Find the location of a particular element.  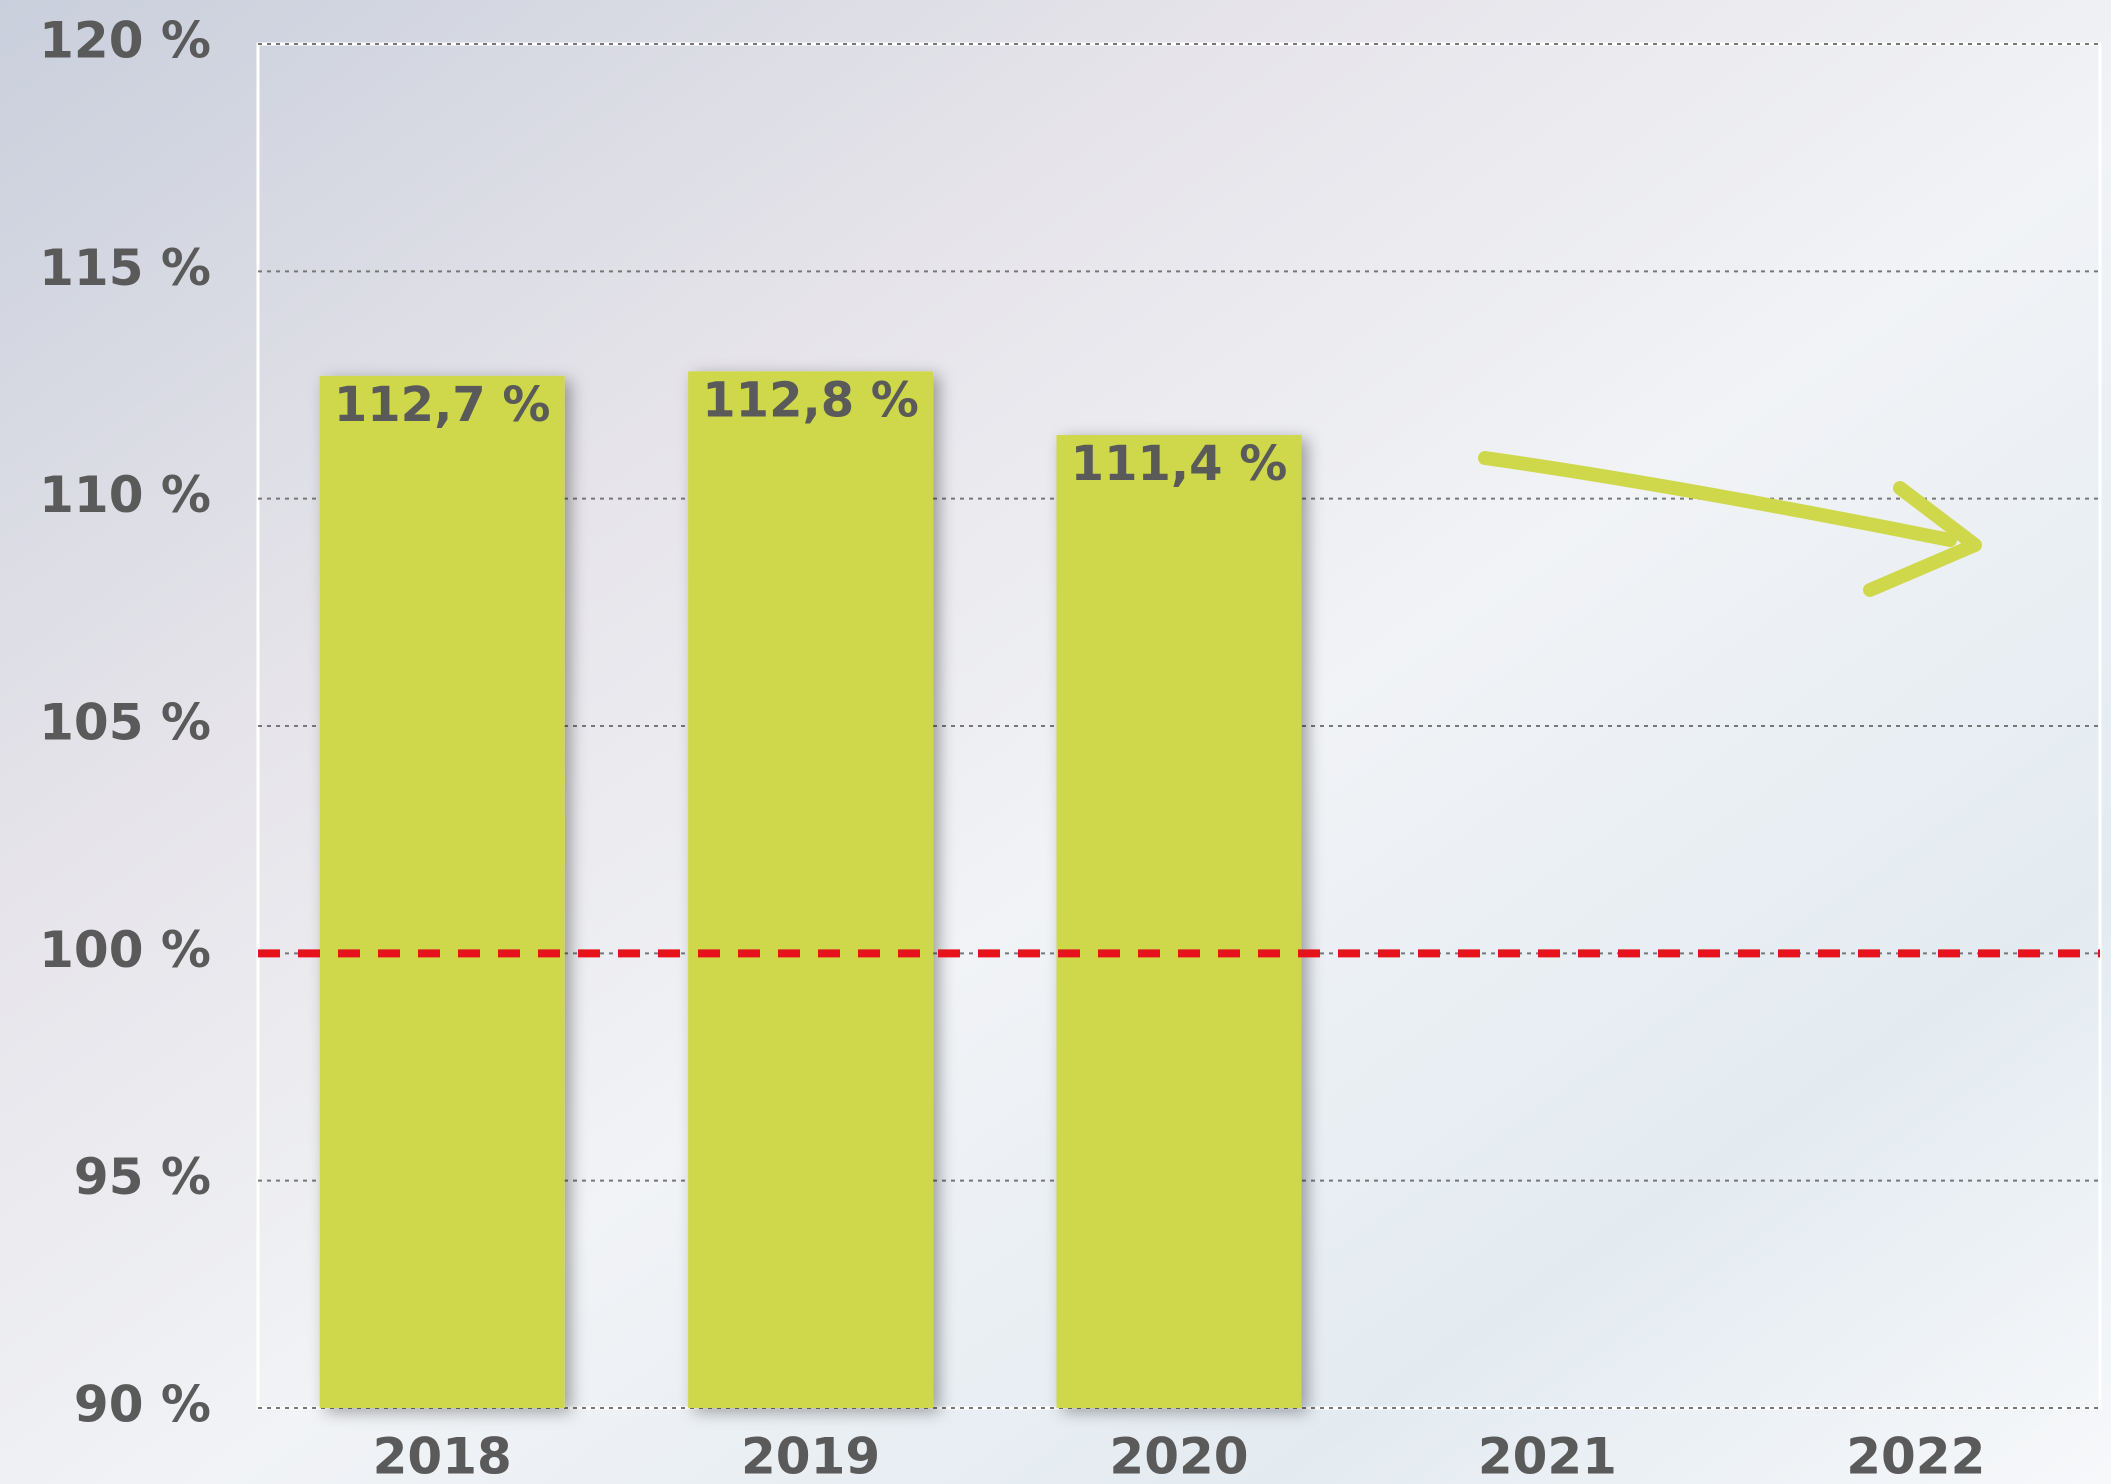

y-tick-label: 105 % is located at coordinates (125, 723).